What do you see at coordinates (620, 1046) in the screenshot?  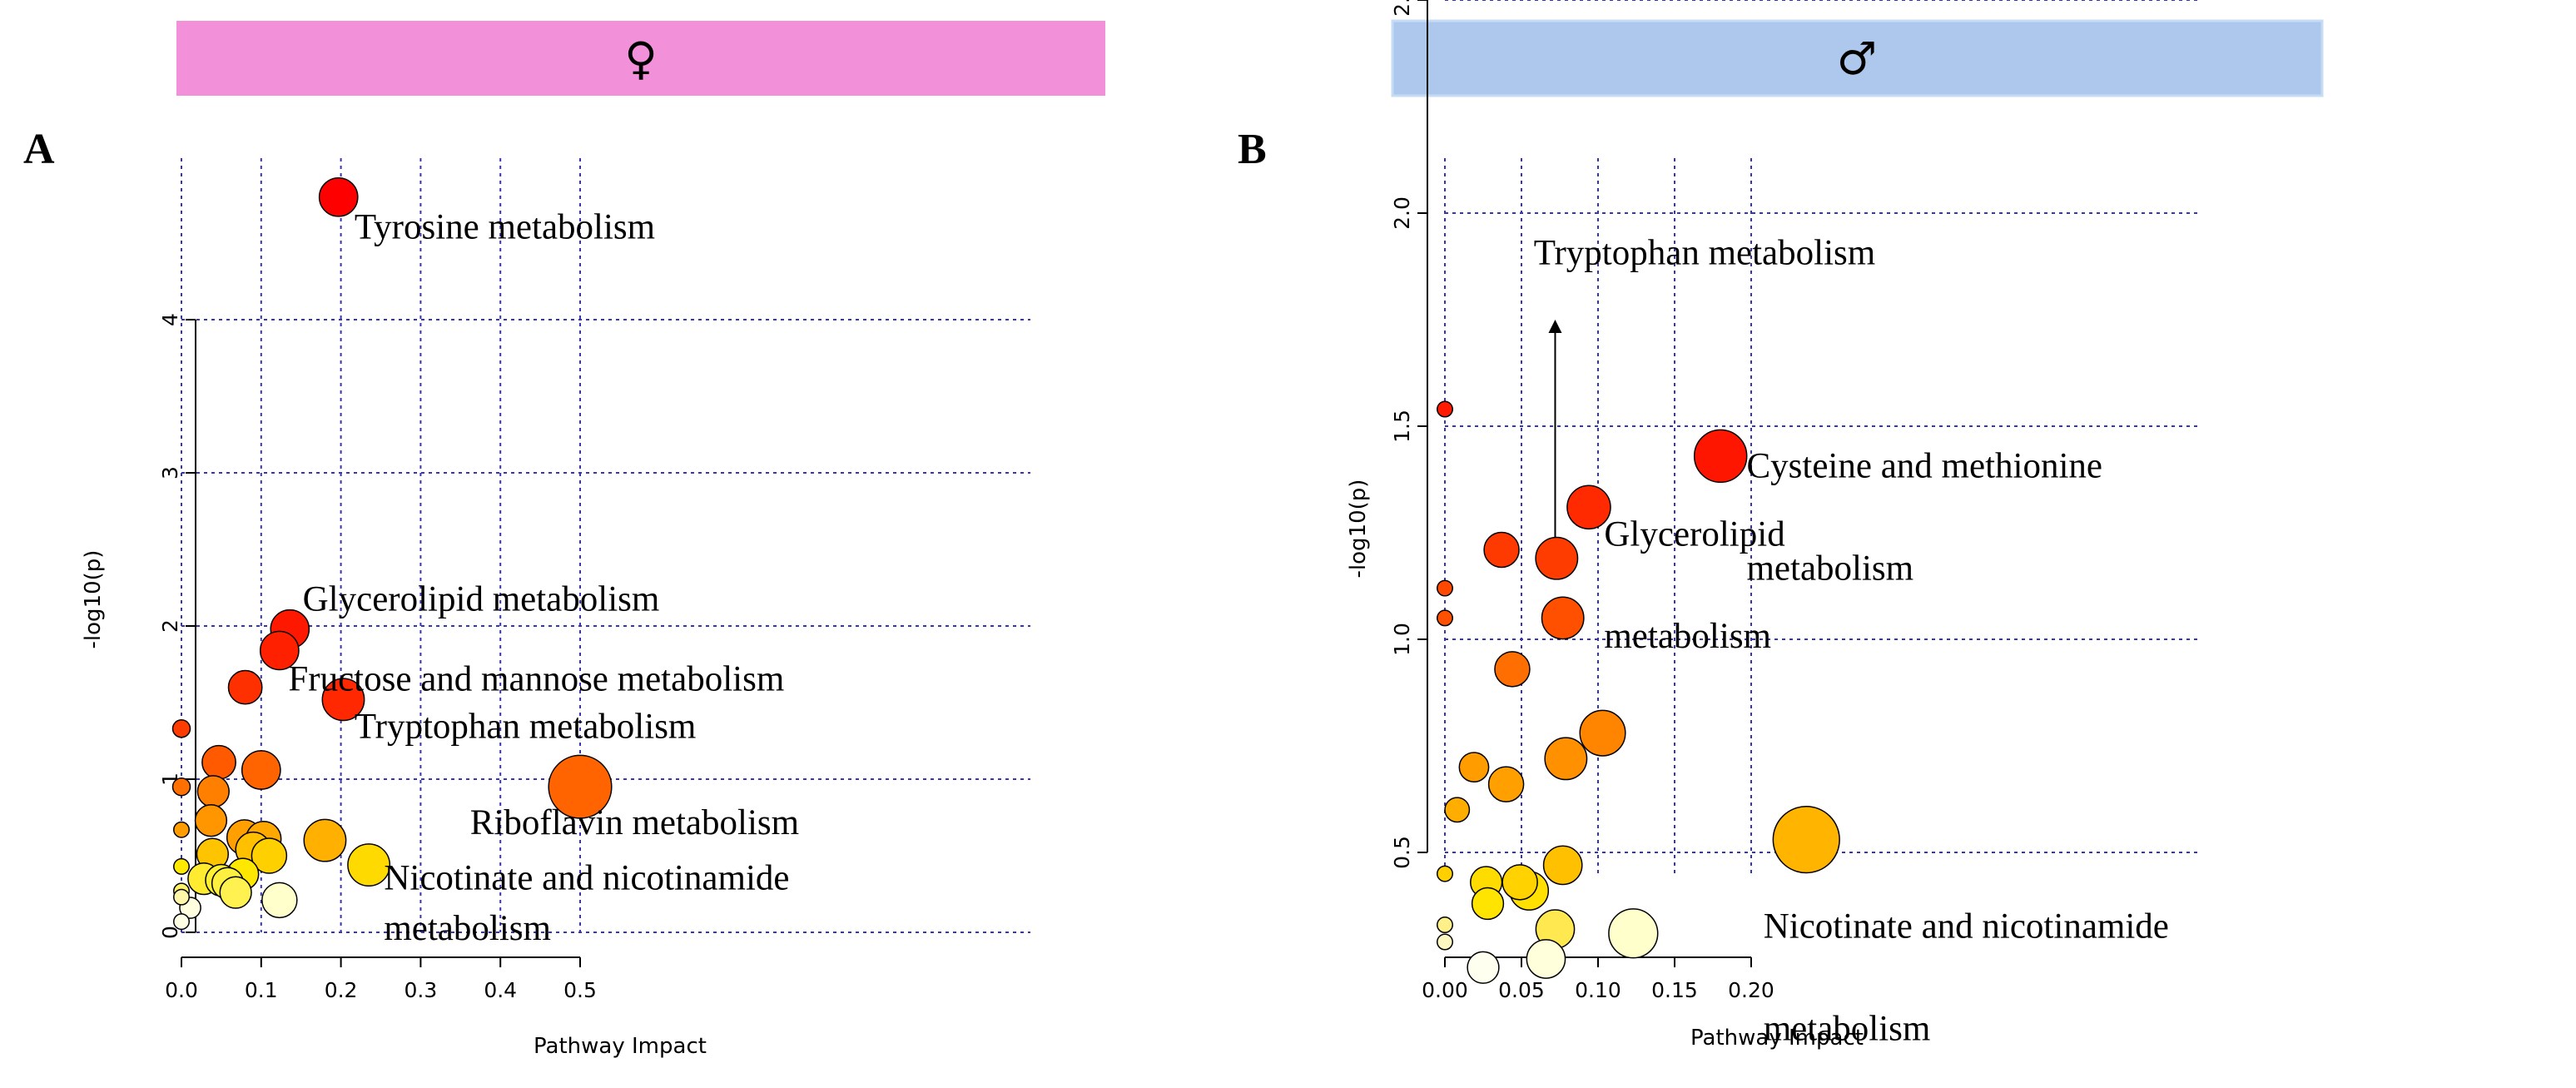 I see `x-axis-title-a: Pathway Impact` at bounding box center [620, 1046].